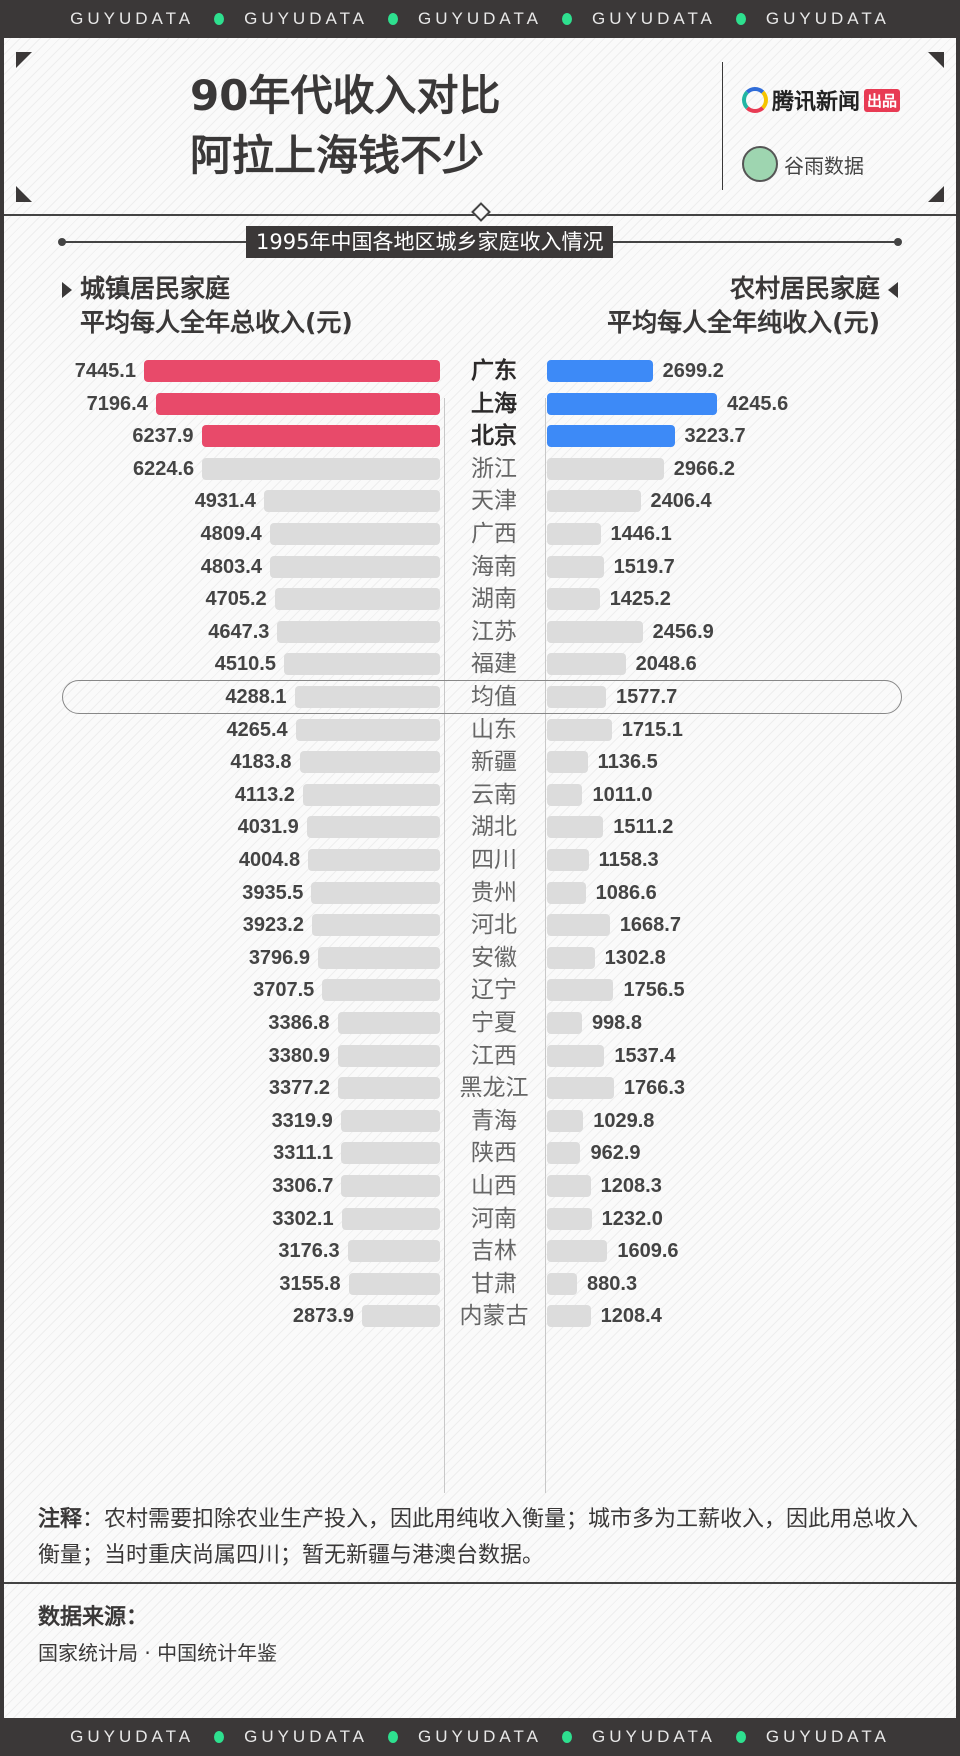 The width and height of the screenshot is (960, 1756). What do you see at coordinates (480, 1121) in the screenshot?
I see `chart-row: 3319.9 青海 1029.8` at bounding box center [480, 1121].